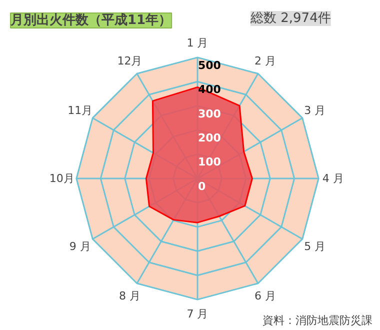 The image size is (380, 330). What do you see at coordinates (91, 20) in the screenshot?
I see `chart-title: 月別出火件数（平成11年）` at bounding box center [91, 20].